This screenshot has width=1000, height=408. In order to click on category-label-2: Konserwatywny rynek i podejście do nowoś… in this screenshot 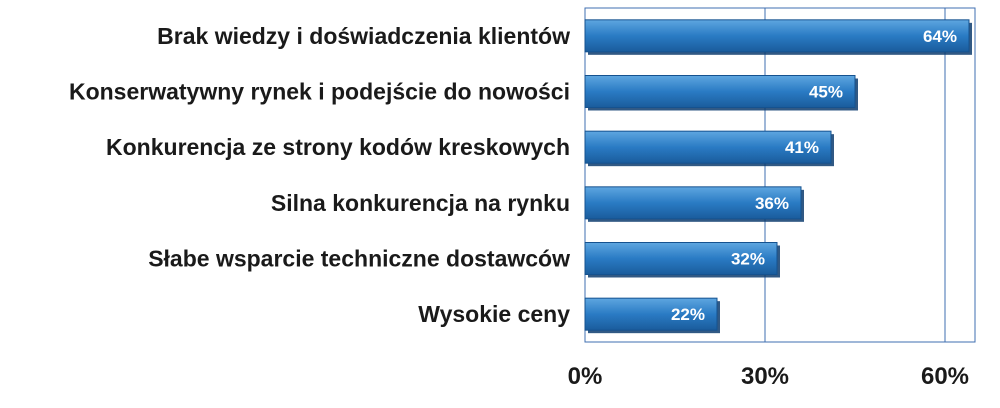, I will do `click(319, 92)`.